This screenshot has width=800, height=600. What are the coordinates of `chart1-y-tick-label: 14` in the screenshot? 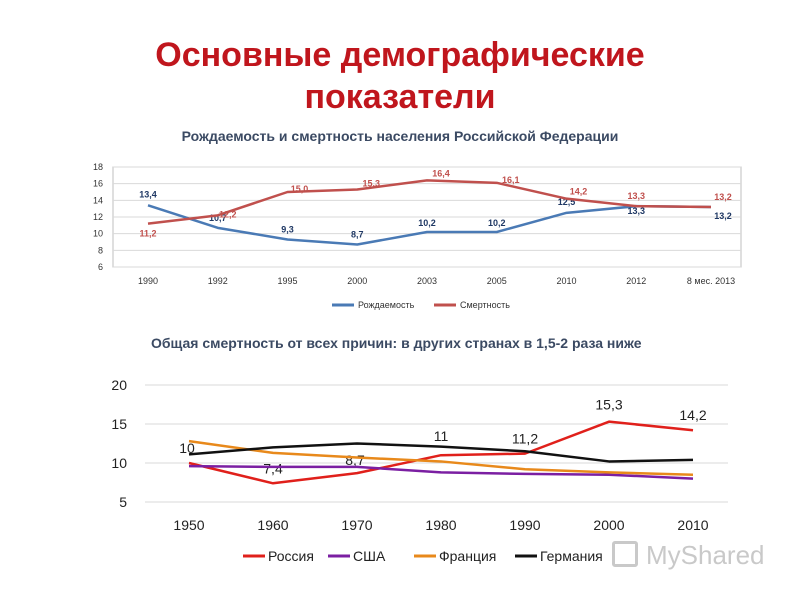 It's located at (98, 200).